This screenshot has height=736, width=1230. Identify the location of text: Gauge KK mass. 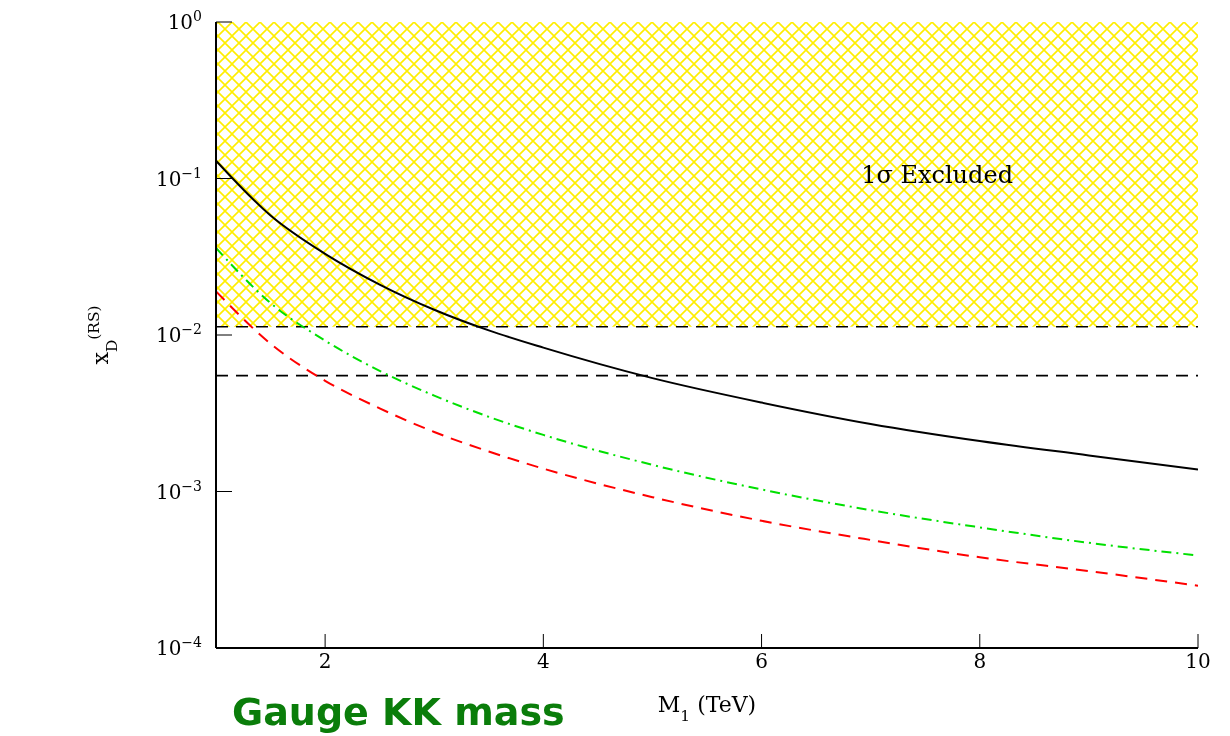
(398, 712).